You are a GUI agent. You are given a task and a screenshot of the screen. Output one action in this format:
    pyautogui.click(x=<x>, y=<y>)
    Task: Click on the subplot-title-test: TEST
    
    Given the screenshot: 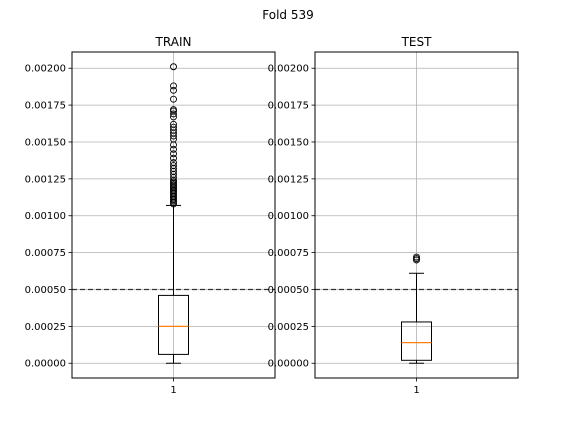 What is the action you would take?
    pyautogui.click(x=417, y=42)
    